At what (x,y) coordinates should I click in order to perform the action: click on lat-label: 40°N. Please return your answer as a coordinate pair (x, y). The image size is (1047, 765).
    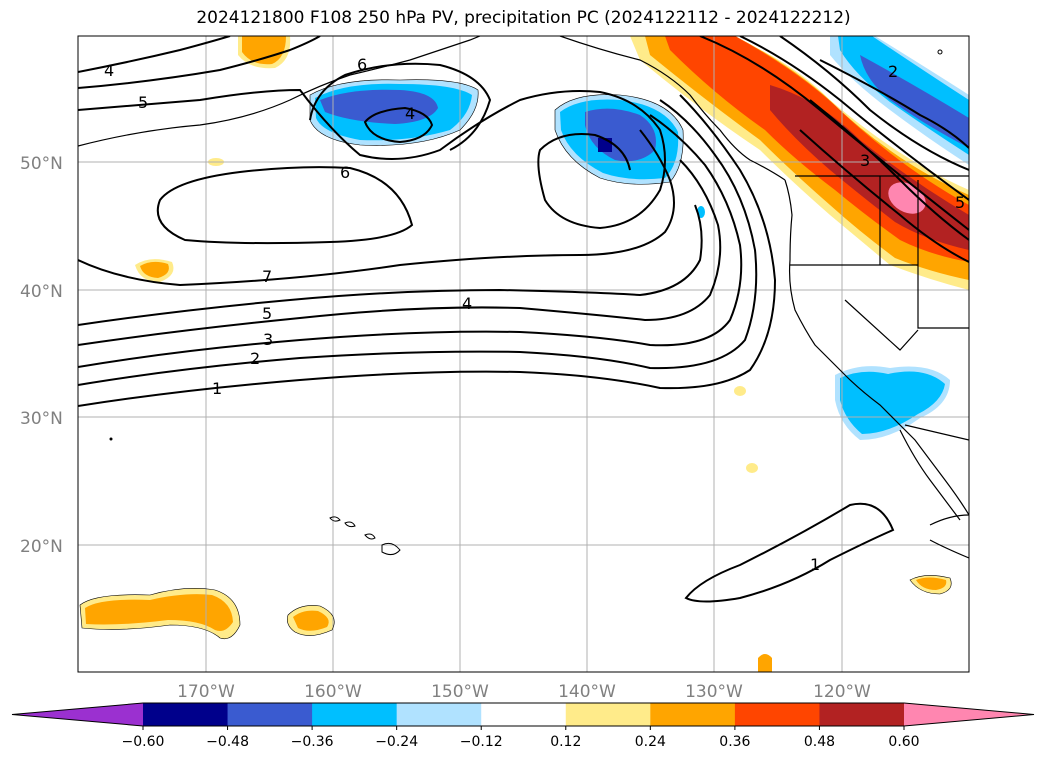
    Looking at the image, I should click on (41, 292).